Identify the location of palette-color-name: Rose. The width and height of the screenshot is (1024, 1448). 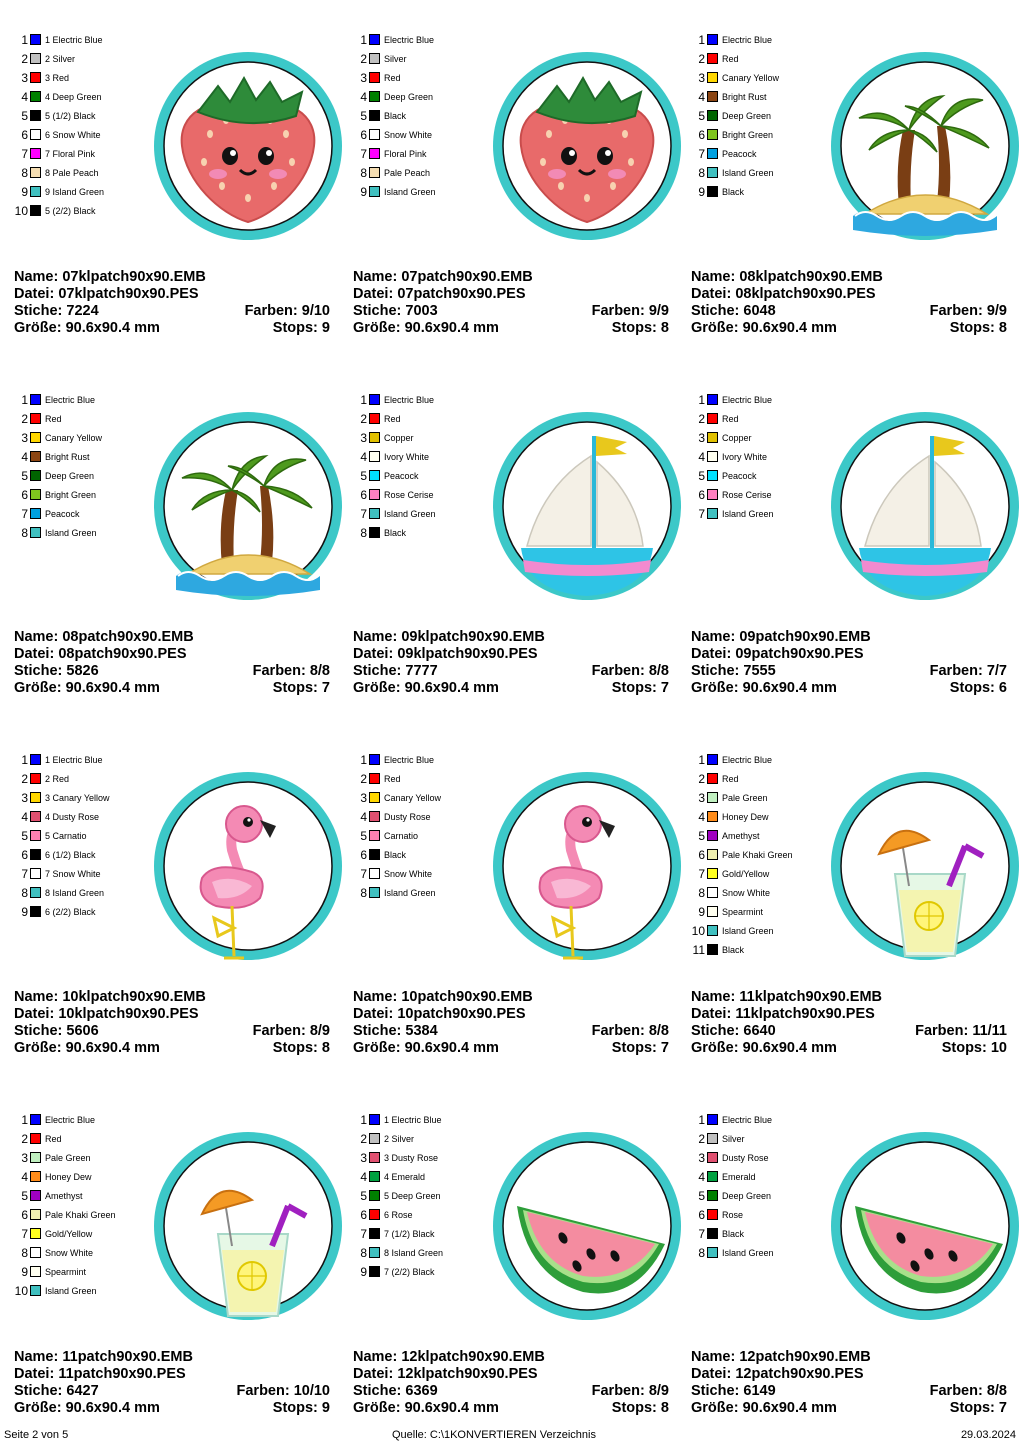
(733, 1214).